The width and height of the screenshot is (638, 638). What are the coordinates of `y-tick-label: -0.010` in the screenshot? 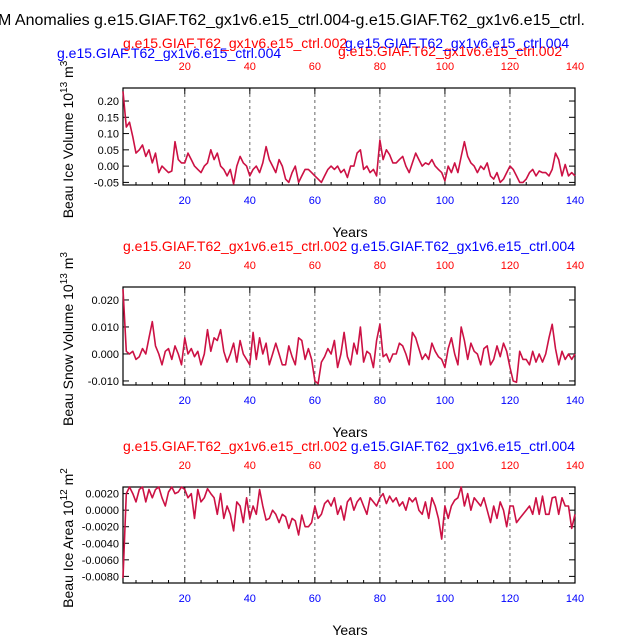 It's located at (103, 382).